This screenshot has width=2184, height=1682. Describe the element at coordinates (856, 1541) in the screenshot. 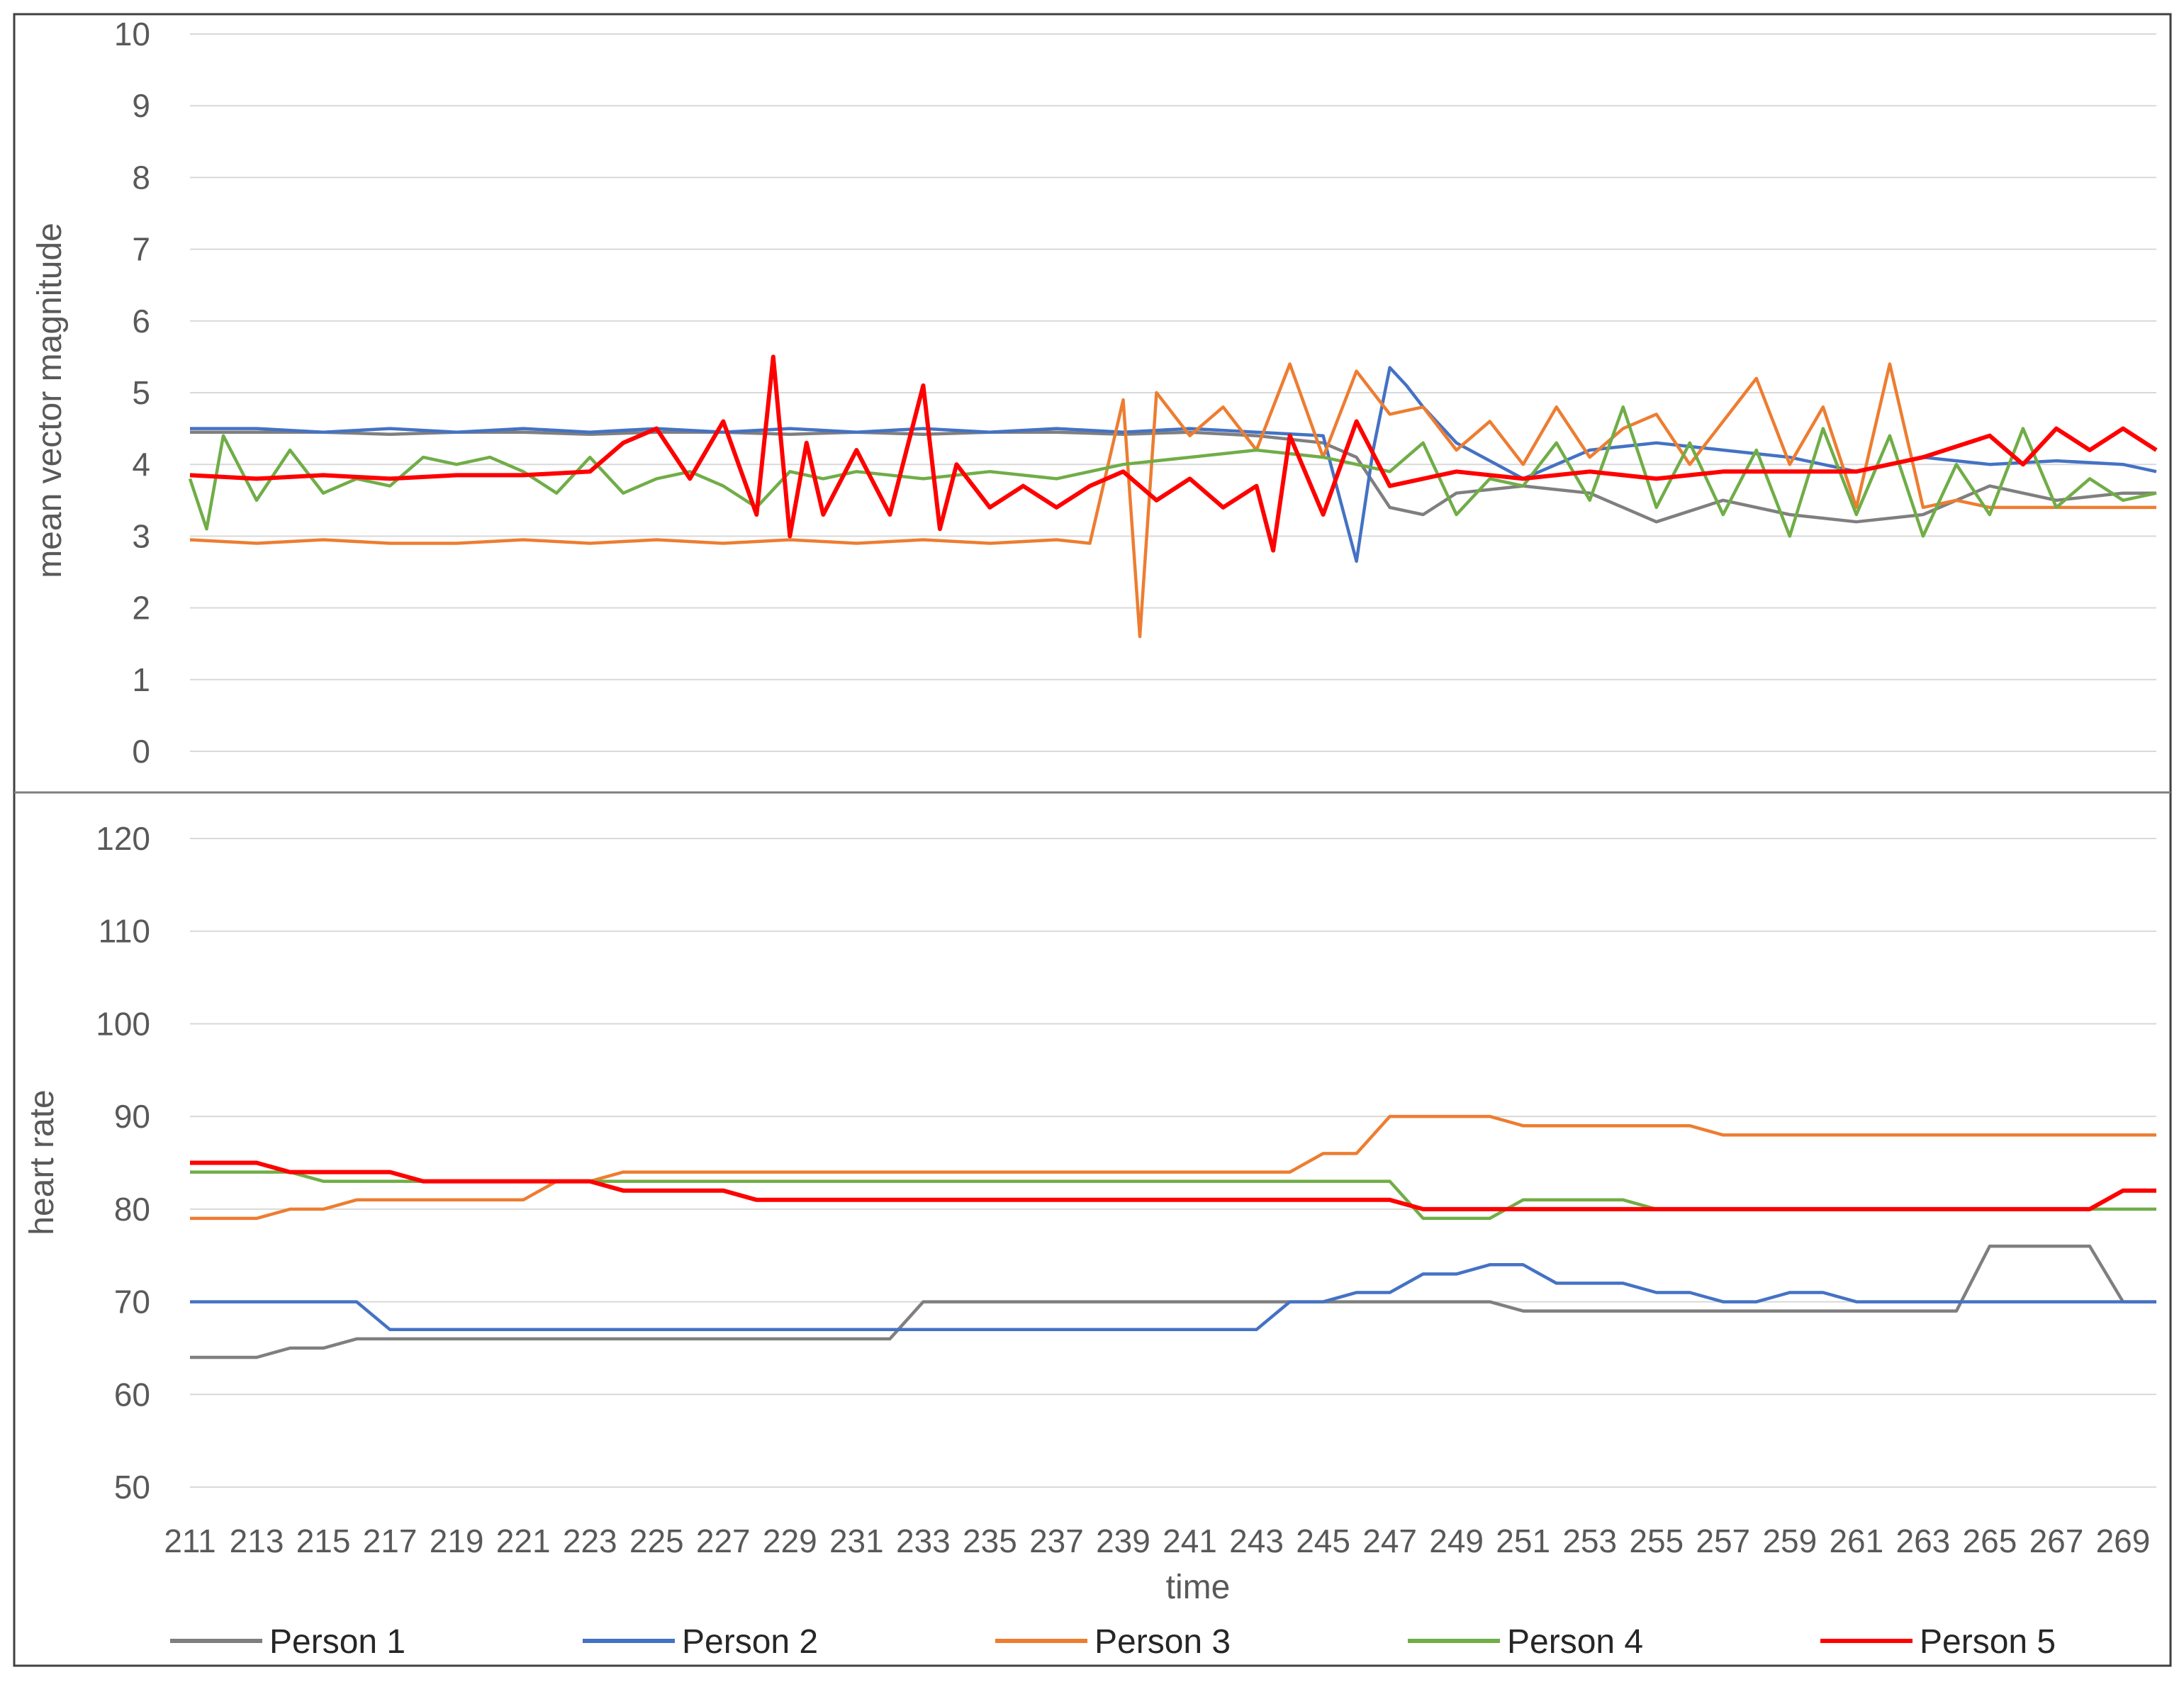

I see `time-x-tick-label: 231` at that location.